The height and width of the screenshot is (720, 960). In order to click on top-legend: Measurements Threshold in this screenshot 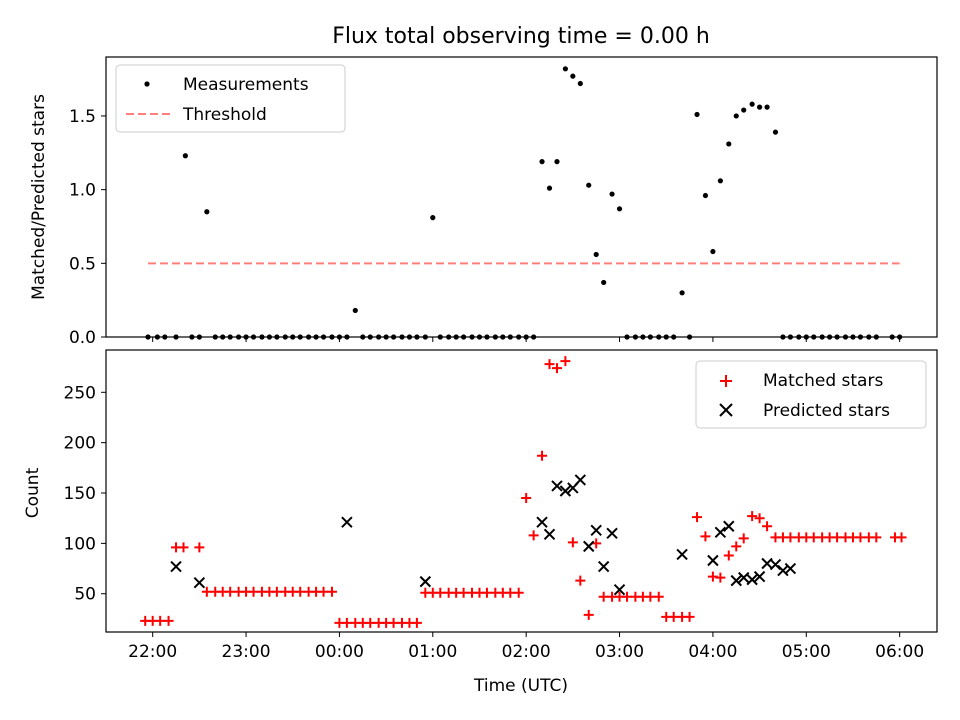, I will do `click(230, 98)`.